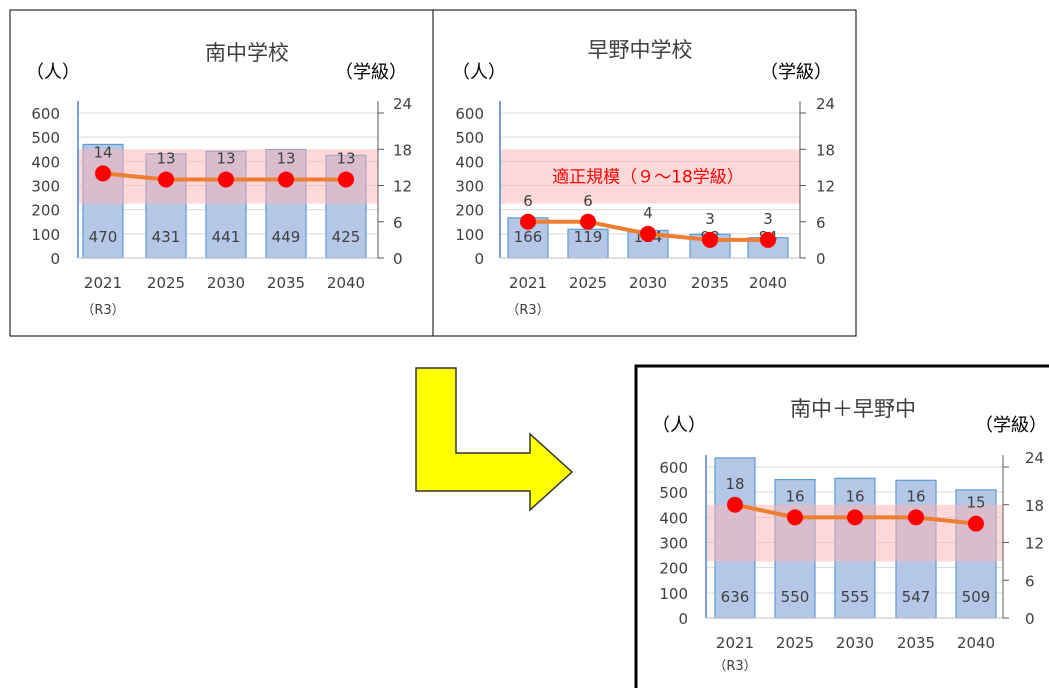 Image resolution: width=1049 pixels, height=688 pixels. Describe the element at coordinates (975, 503) in the screenshot. I see `class-value-label: 15` at that location.